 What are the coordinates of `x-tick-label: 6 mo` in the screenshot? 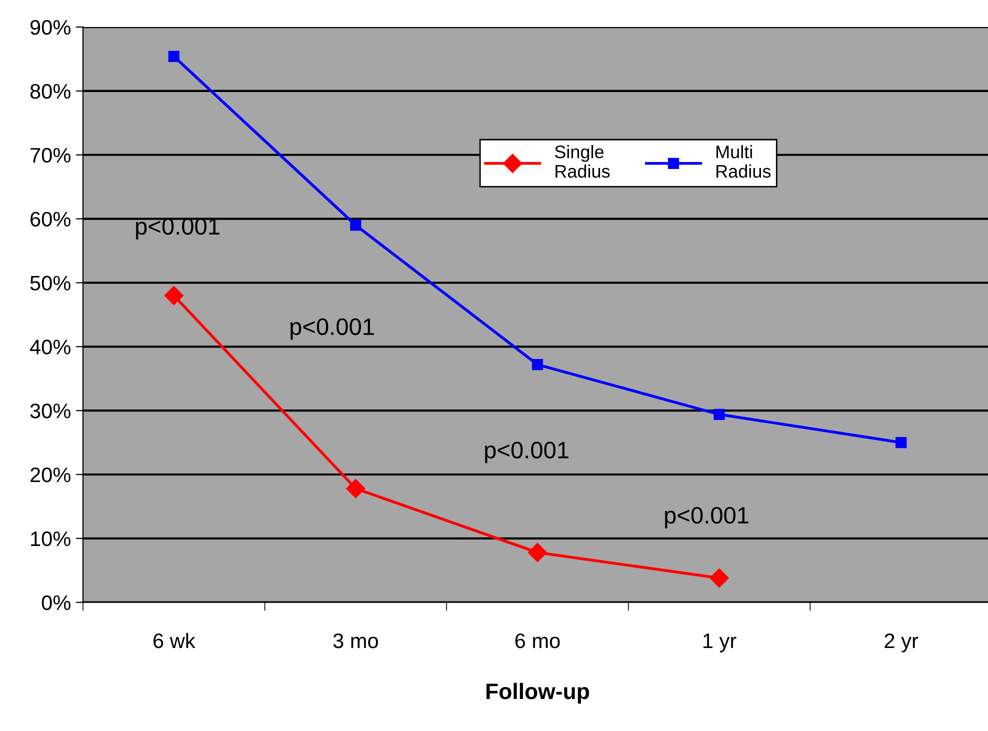 It's located at (537, 640).